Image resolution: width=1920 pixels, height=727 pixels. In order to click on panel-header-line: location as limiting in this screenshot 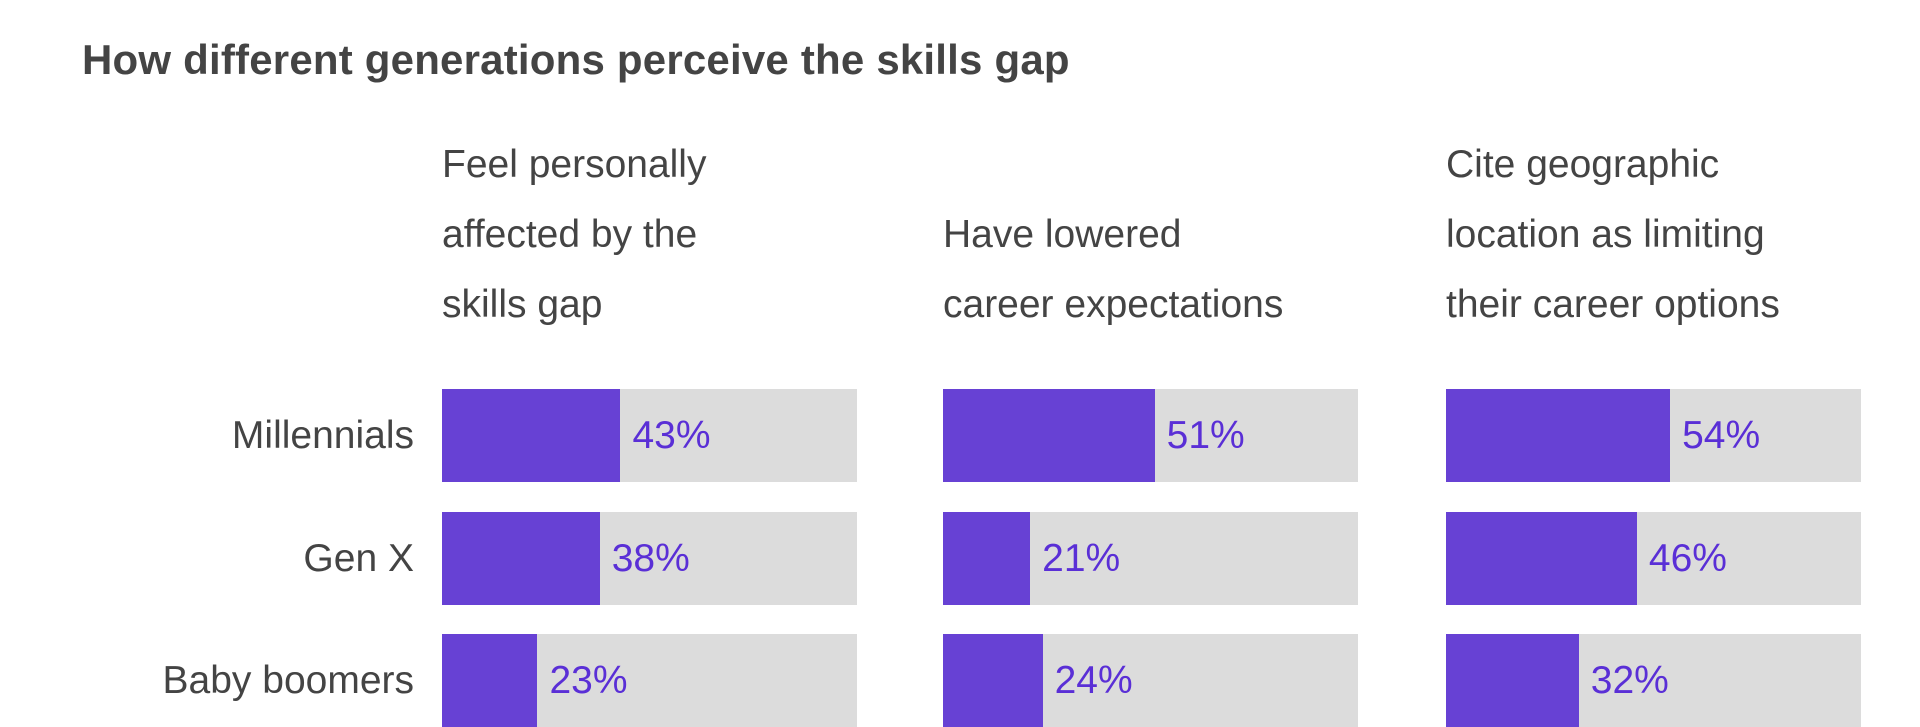, I will do `click(1605, 234)`.